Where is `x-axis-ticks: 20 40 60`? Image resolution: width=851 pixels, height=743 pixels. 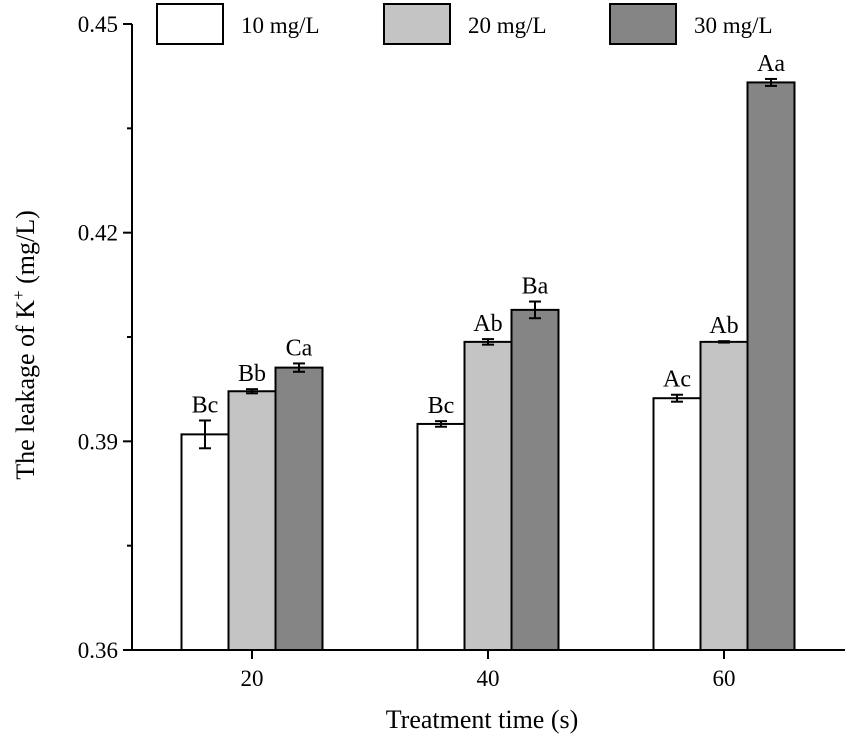 x-axis-ticks: 20 40 60 is located at coordinates (488, 670).